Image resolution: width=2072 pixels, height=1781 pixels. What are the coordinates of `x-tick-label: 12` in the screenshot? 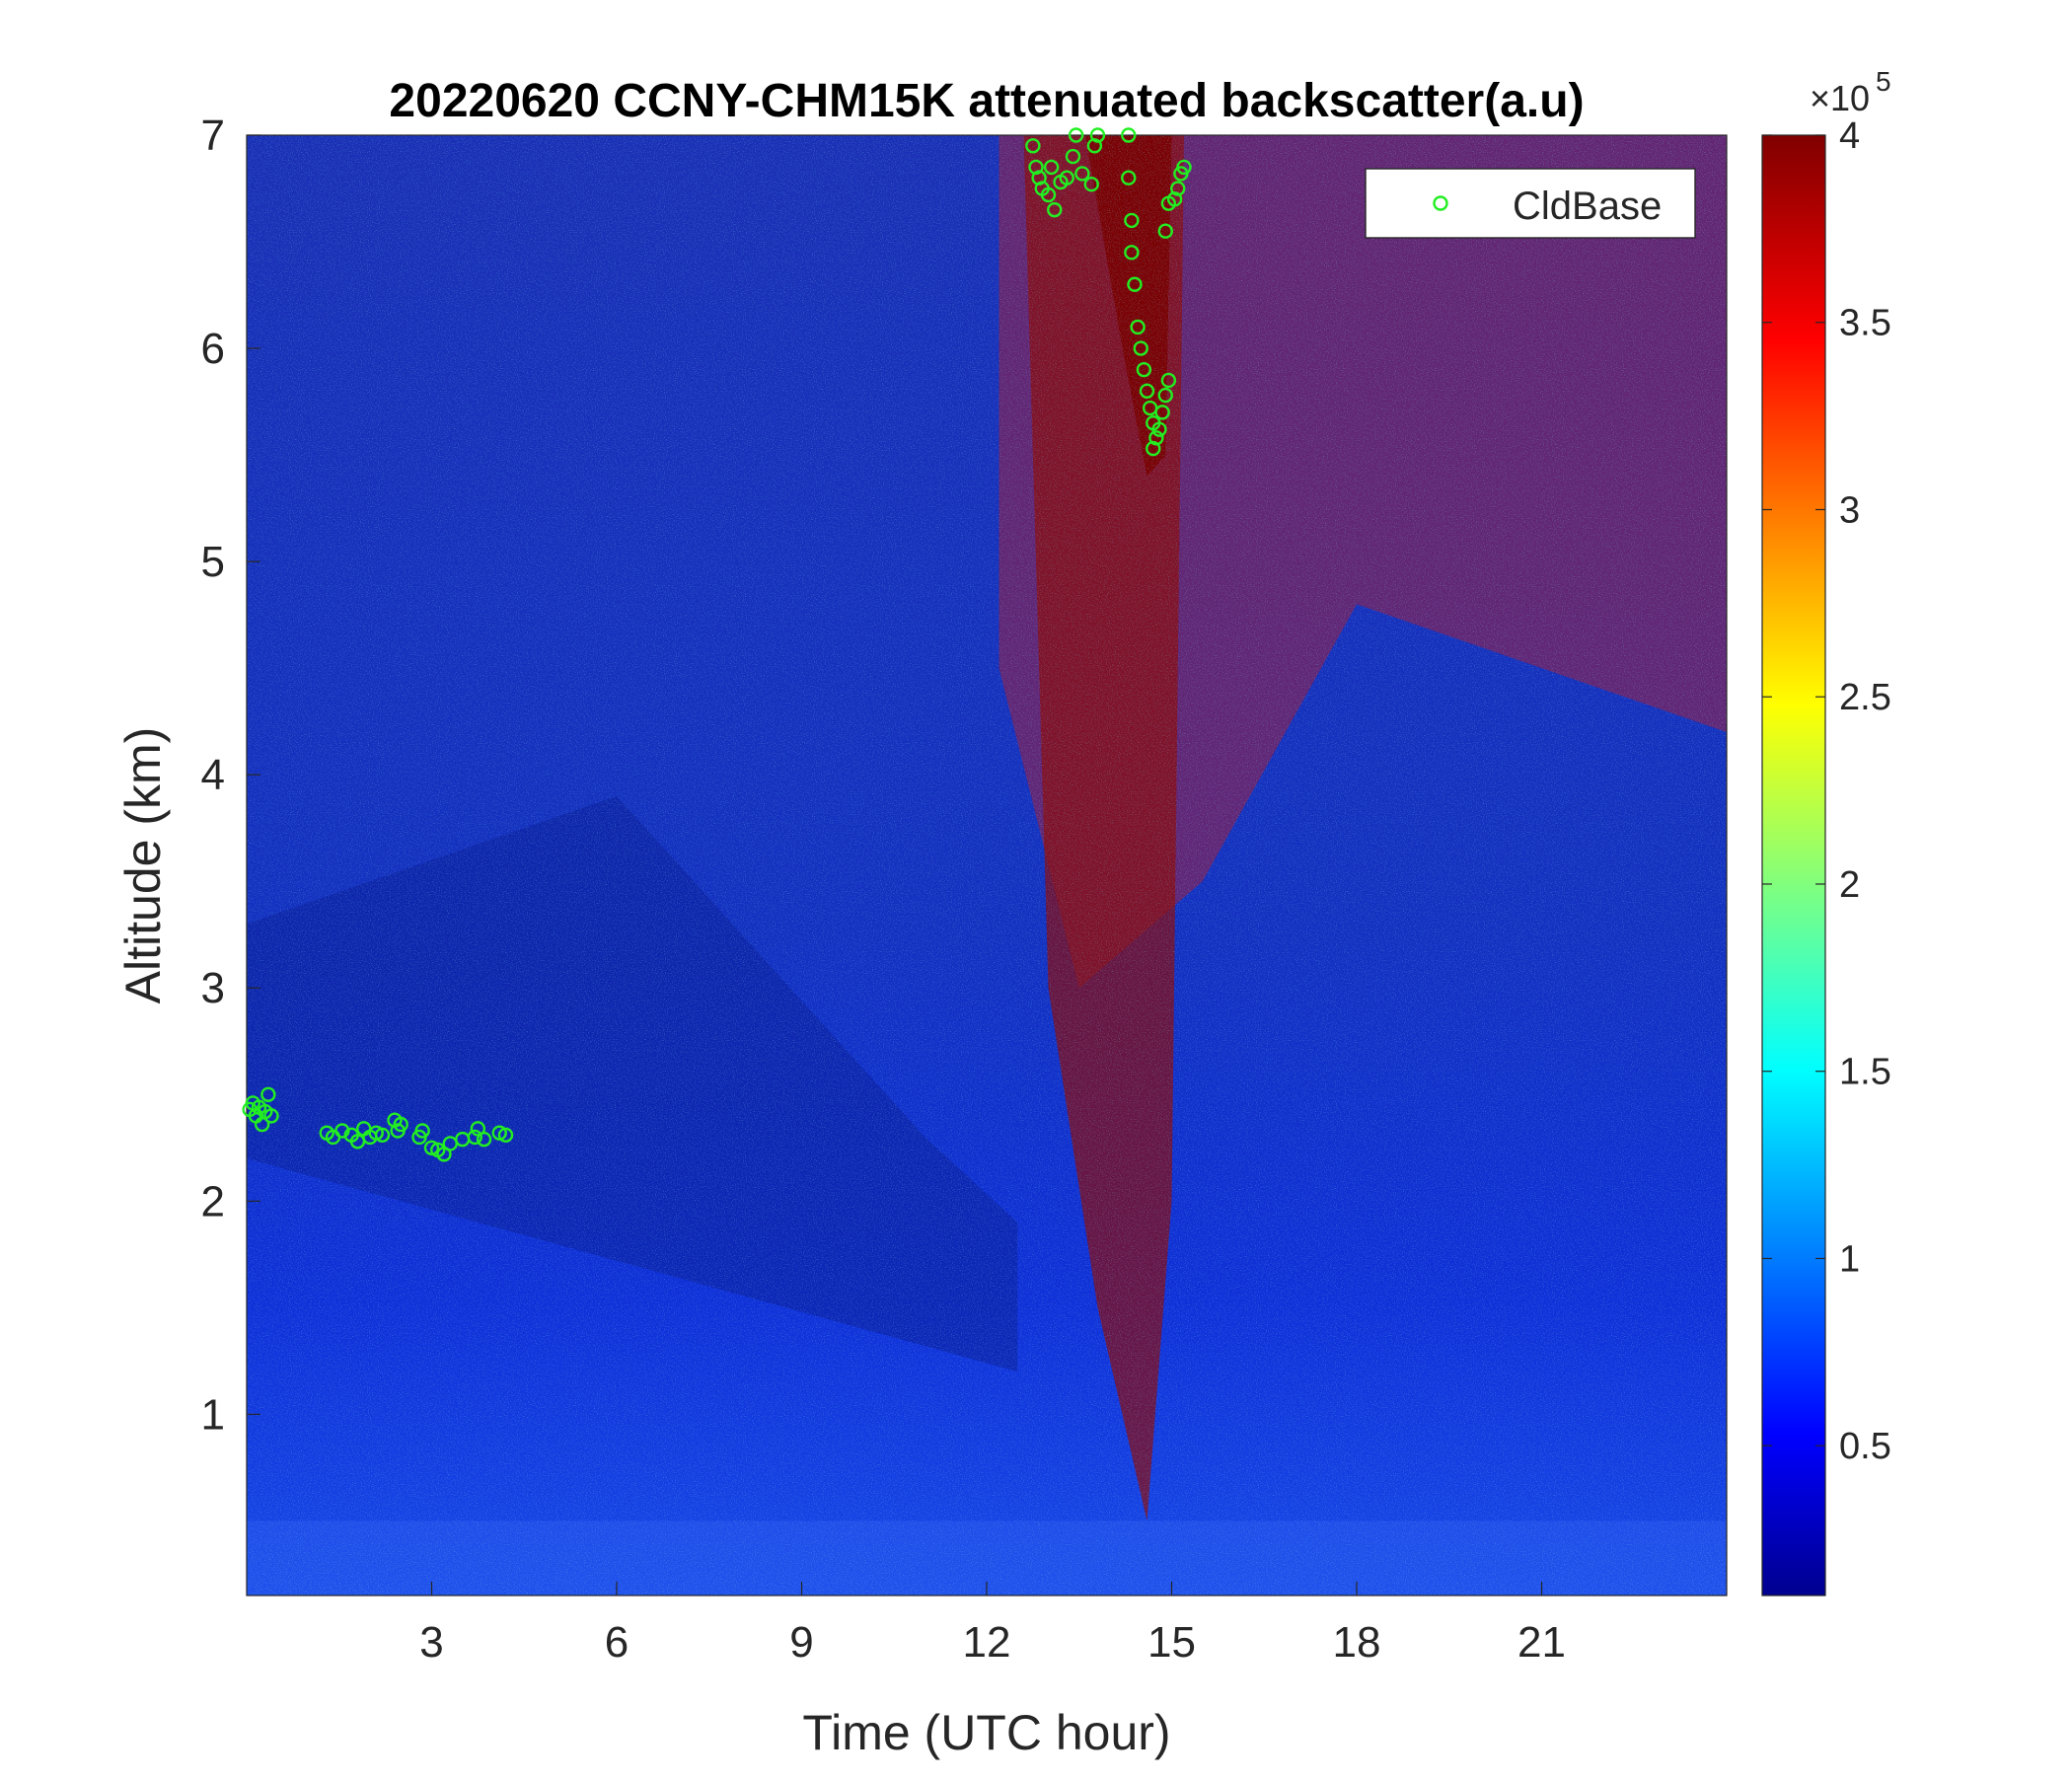 It's located at (987, 1642).